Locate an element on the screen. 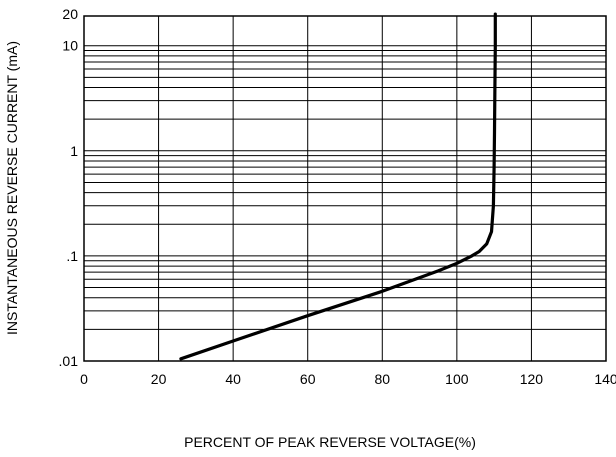  x-axis-title: PERCENT OF PEAK REVERSE VOLTAGE(%) is located at coordinates (330, 442).